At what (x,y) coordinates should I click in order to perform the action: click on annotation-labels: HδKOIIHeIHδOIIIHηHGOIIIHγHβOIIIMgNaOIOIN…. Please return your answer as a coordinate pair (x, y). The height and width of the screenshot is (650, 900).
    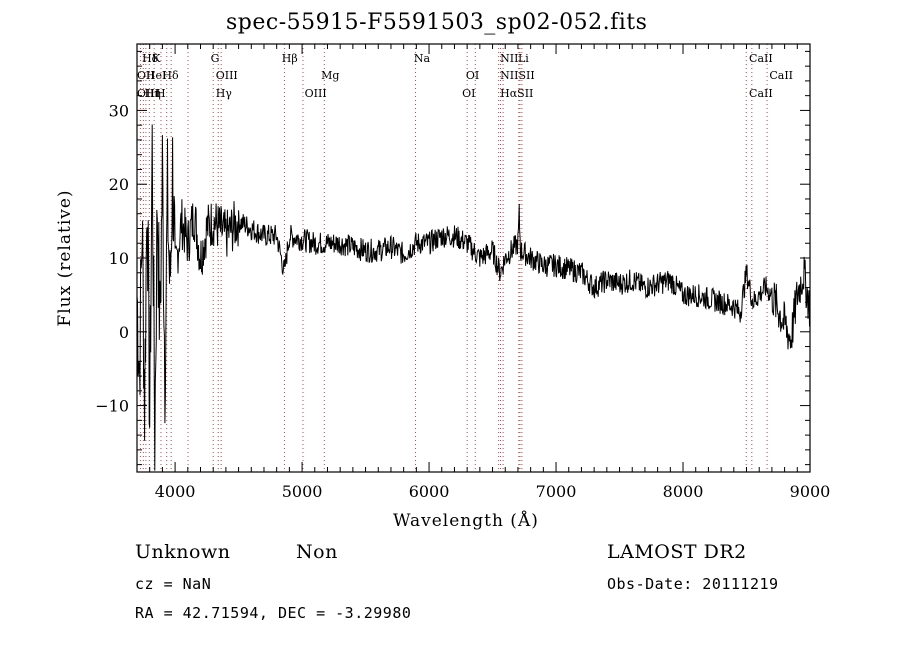
    Looking at the image, I should click on (465, 76).